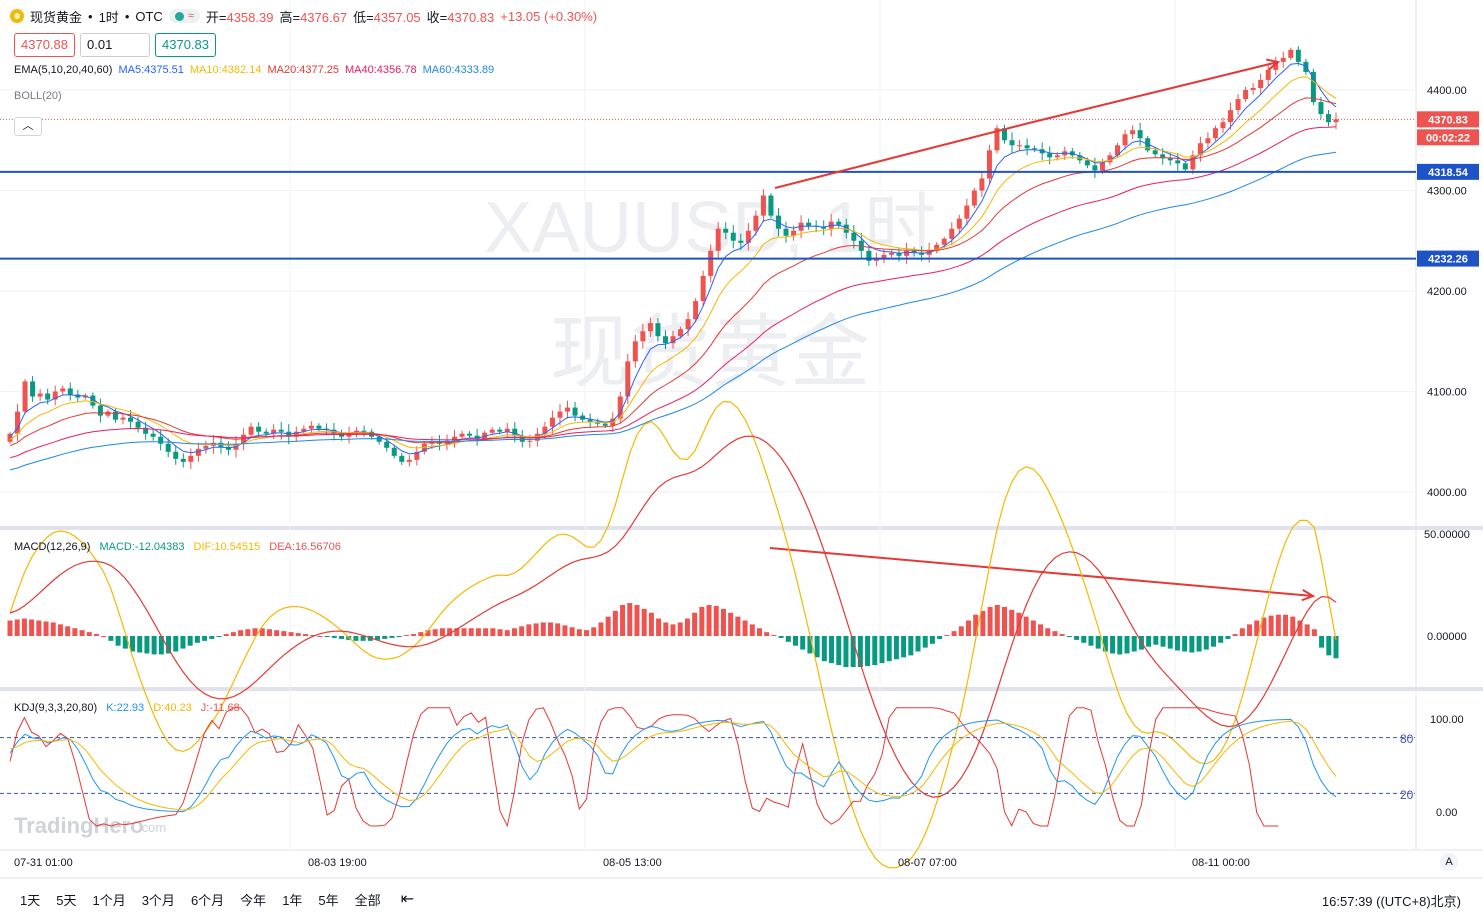 Image resolution: width=1483 pixels, height=919 pixels. I want to click on timeframe-2: 1个月, so click(109, 900).